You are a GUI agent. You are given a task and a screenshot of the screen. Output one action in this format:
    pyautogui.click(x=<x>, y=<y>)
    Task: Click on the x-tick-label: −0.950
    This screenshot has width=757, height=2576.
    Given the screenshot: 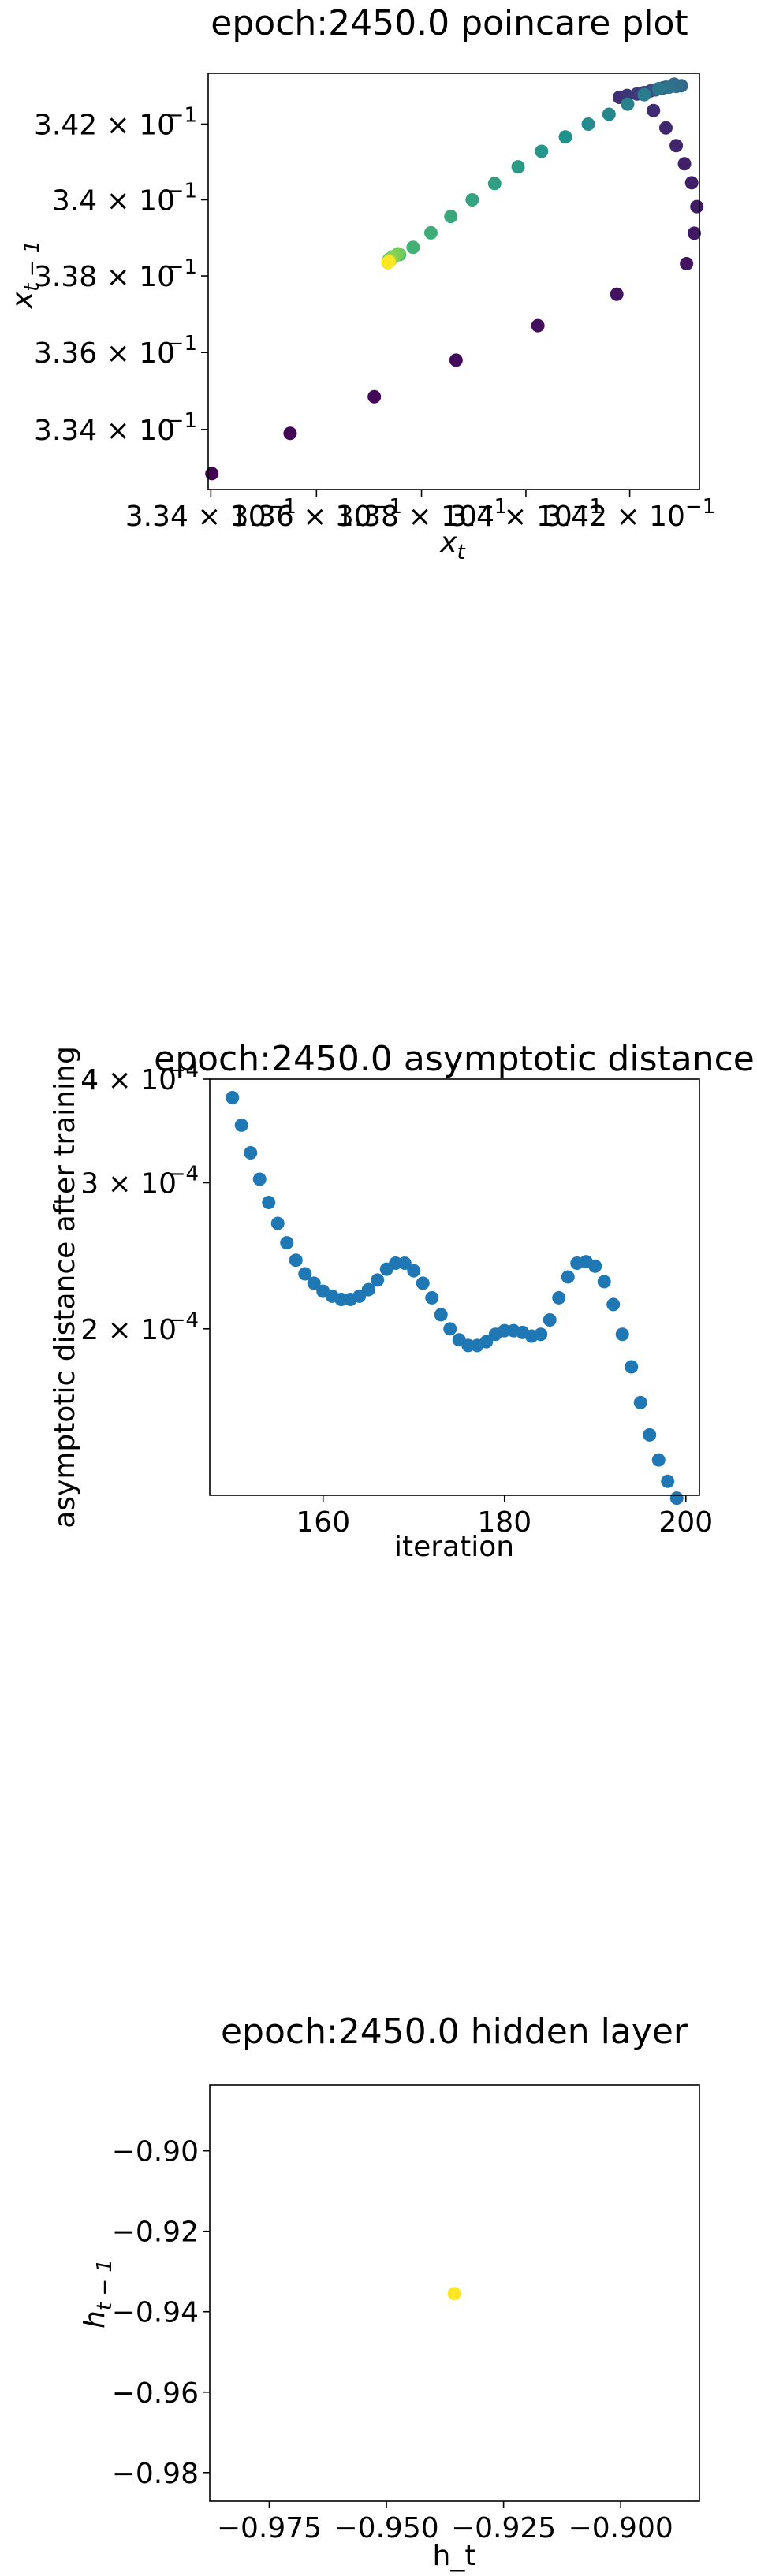 What is the action you would take?
    pyautogui.click(x=386, y=2528)
    